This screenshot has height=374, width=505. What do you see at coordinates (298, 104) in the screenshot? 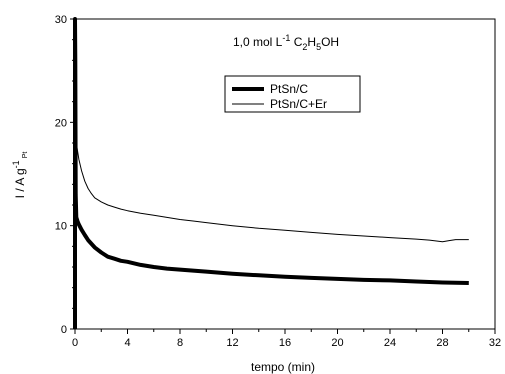
I see `legend-label-ptsn-c-er: PtSn/C+Er` at bounding box center [298, 104].